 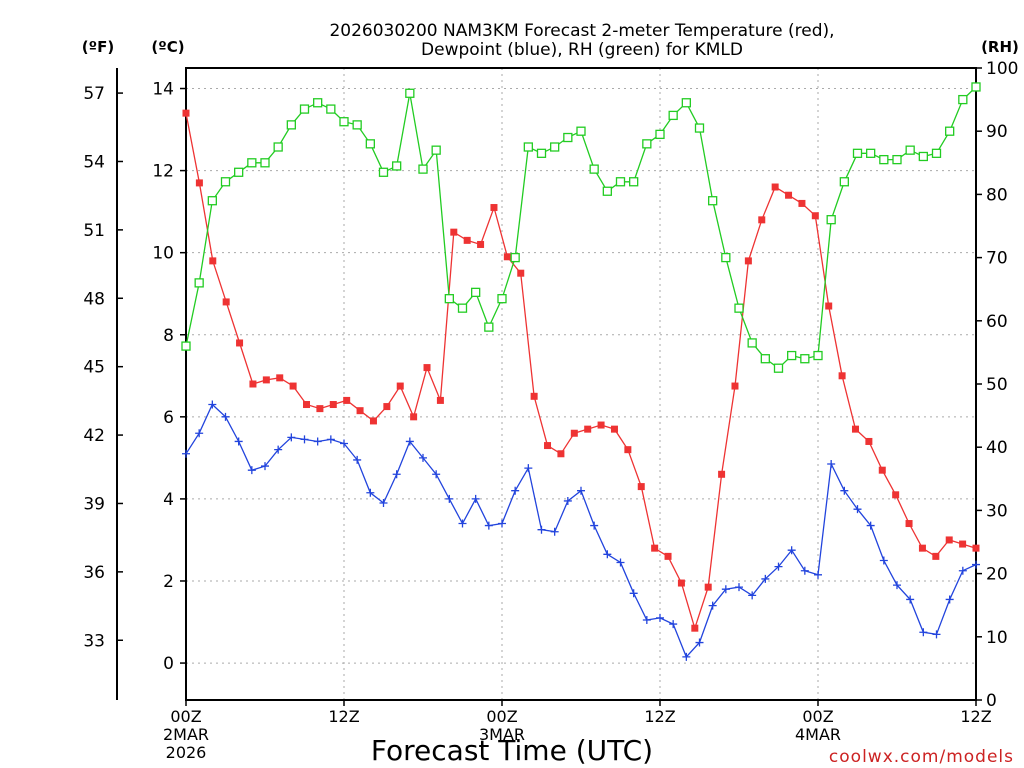 I want to click on celsius-axis: 0 2 4 6 8 10 12 14, so click(x=169, y=377).